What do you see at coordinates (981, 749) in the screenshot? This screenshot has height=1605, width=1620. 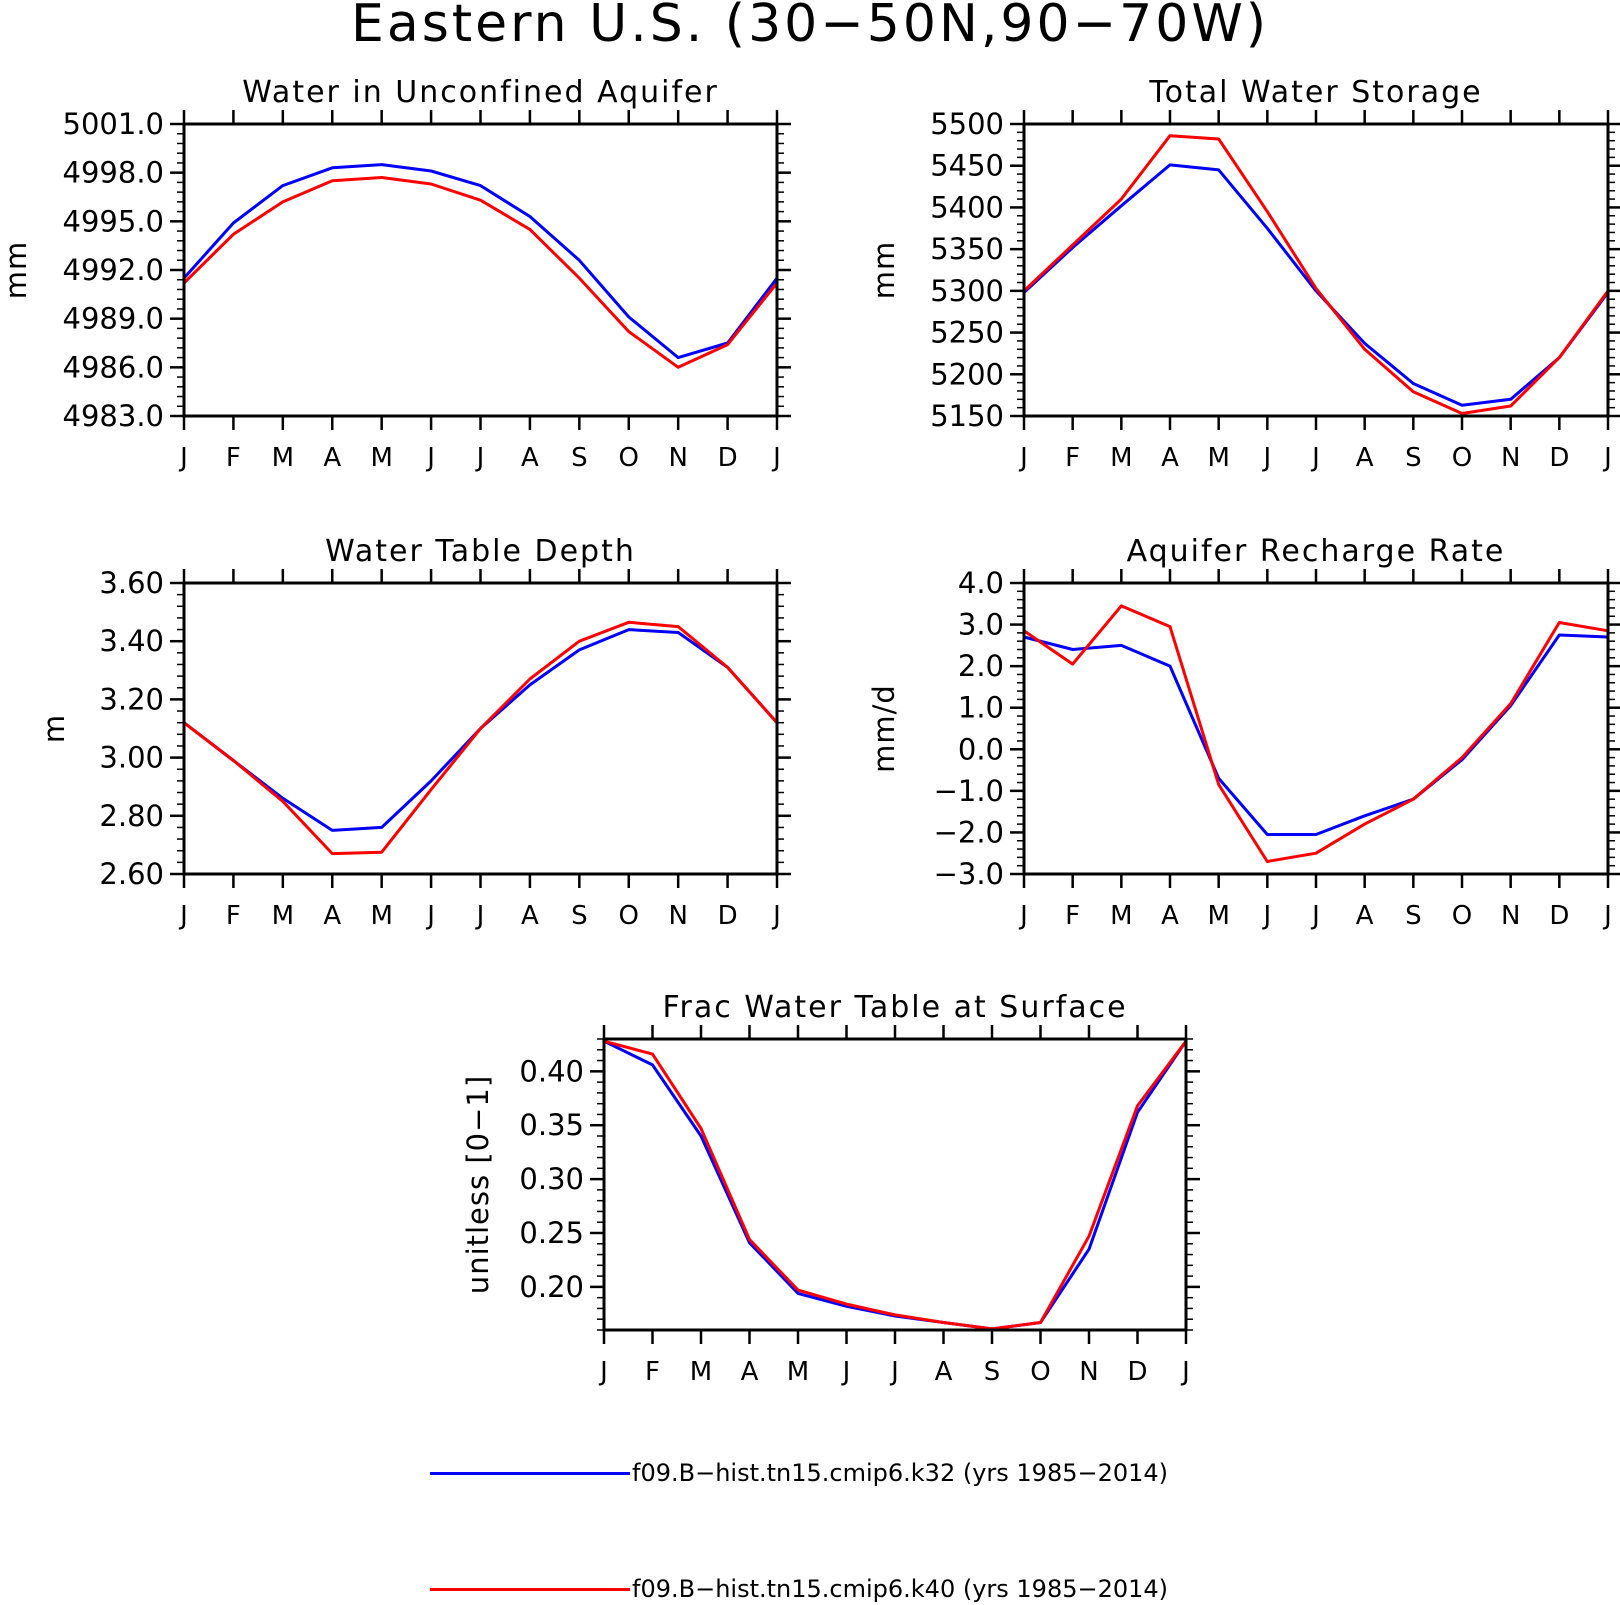 I see `y-tick-label: 0.0` at bounding box center [981, 749].